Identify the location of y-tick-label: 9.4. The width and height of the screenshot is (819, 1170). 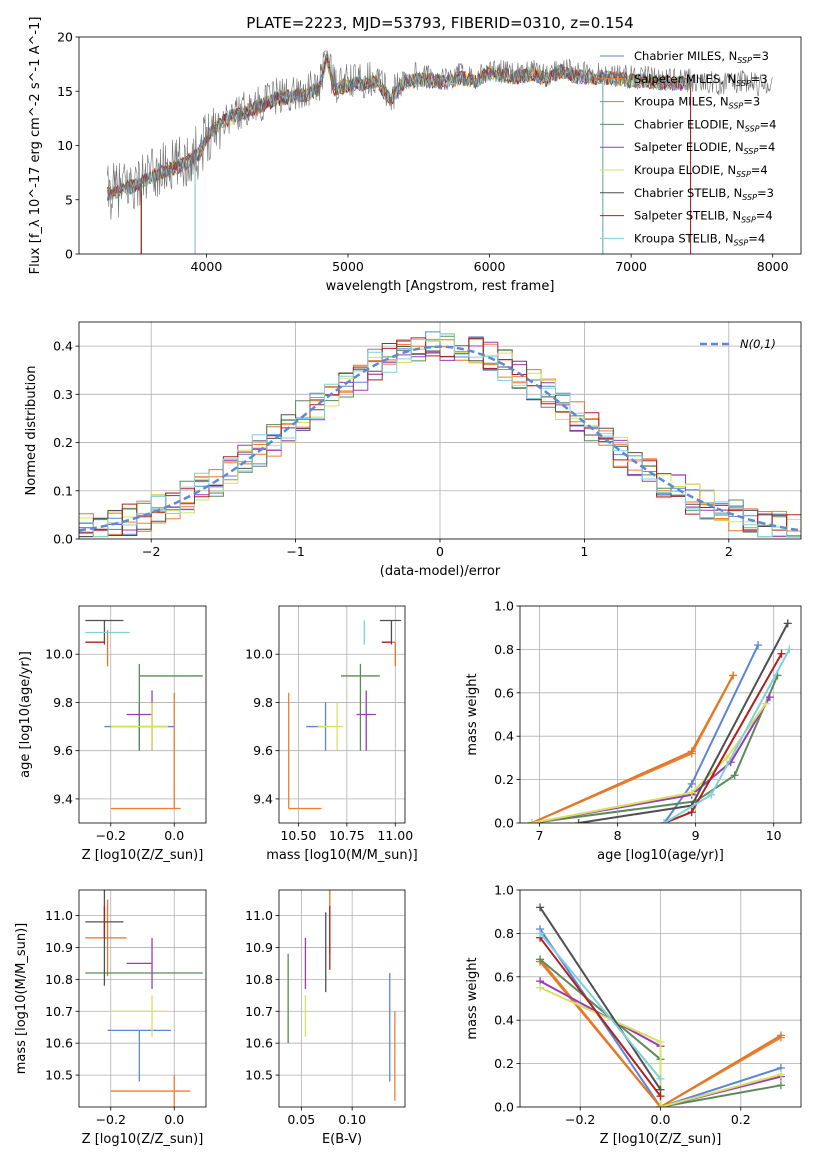
(63, 798).